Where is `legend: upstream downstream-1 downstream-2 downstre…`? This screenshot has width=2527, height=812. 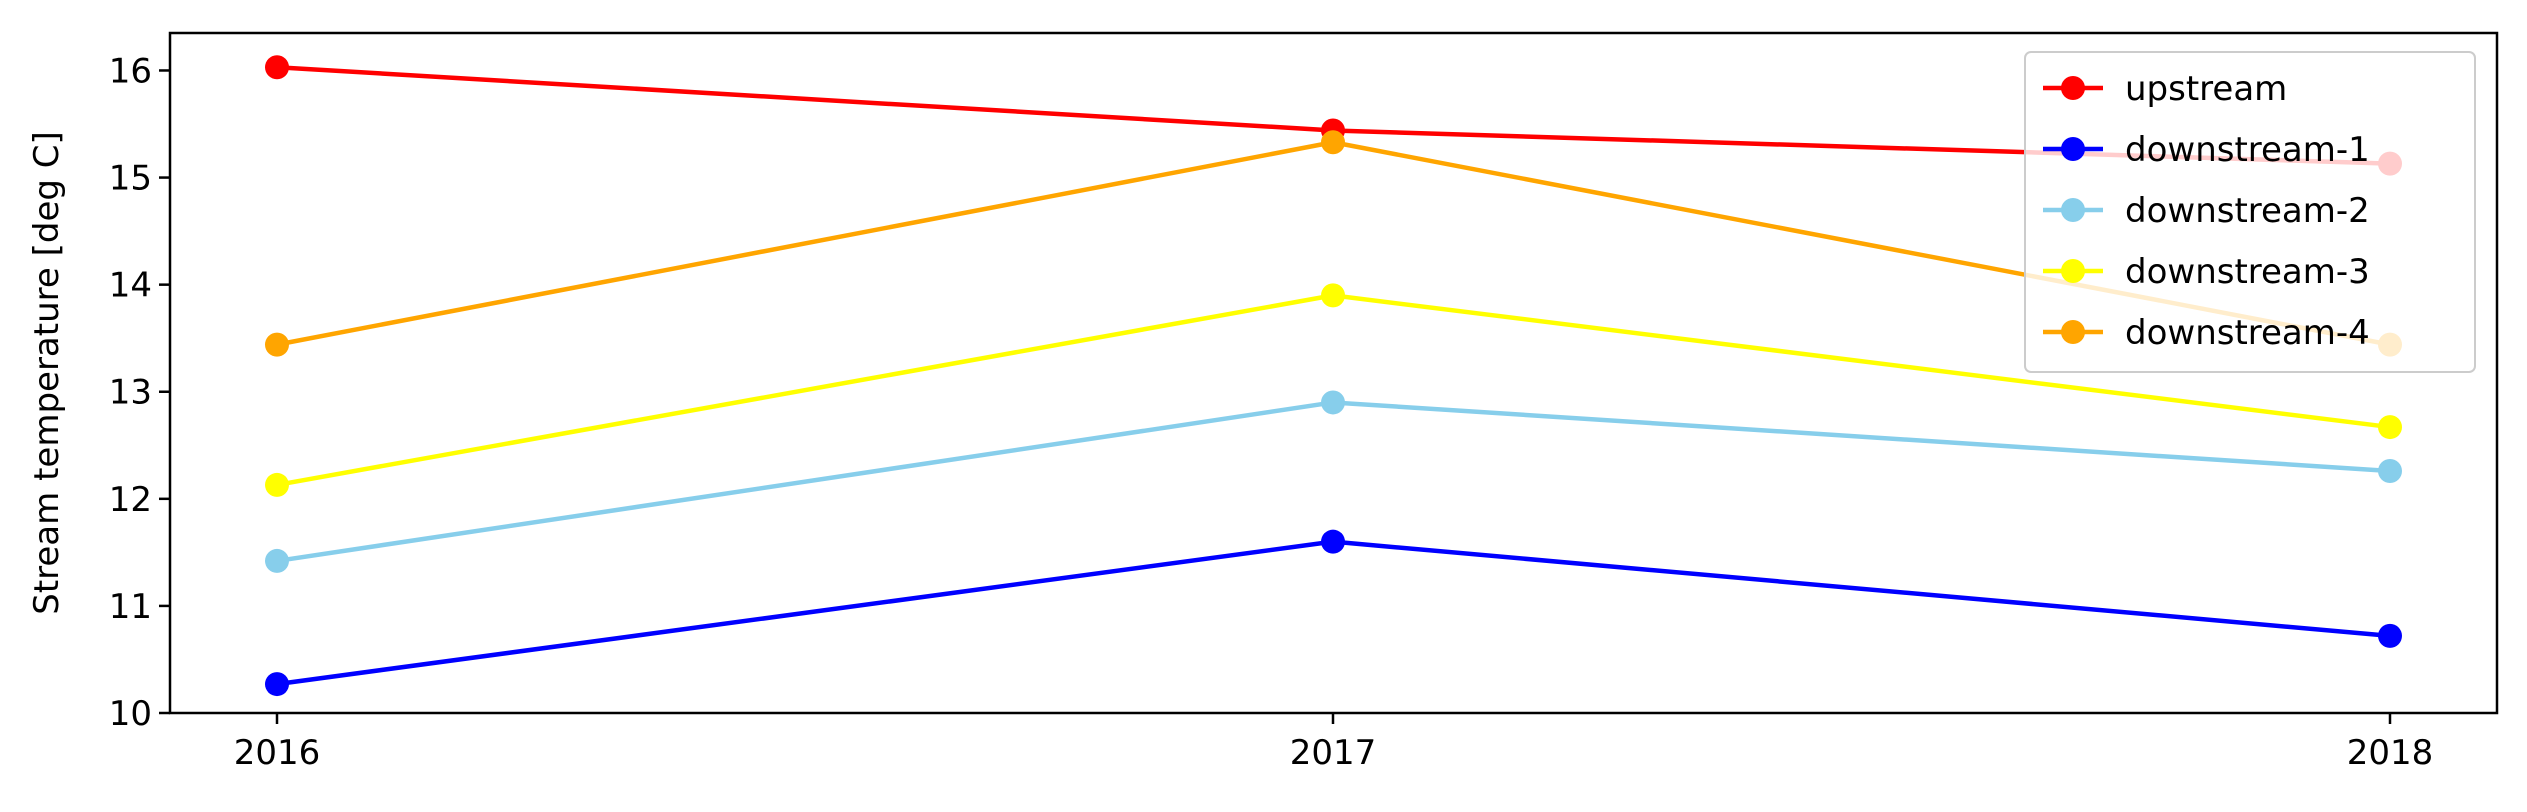 legend: upstream downstream-1 downstream-2 downstre… is located at coordinates (2250, 212).